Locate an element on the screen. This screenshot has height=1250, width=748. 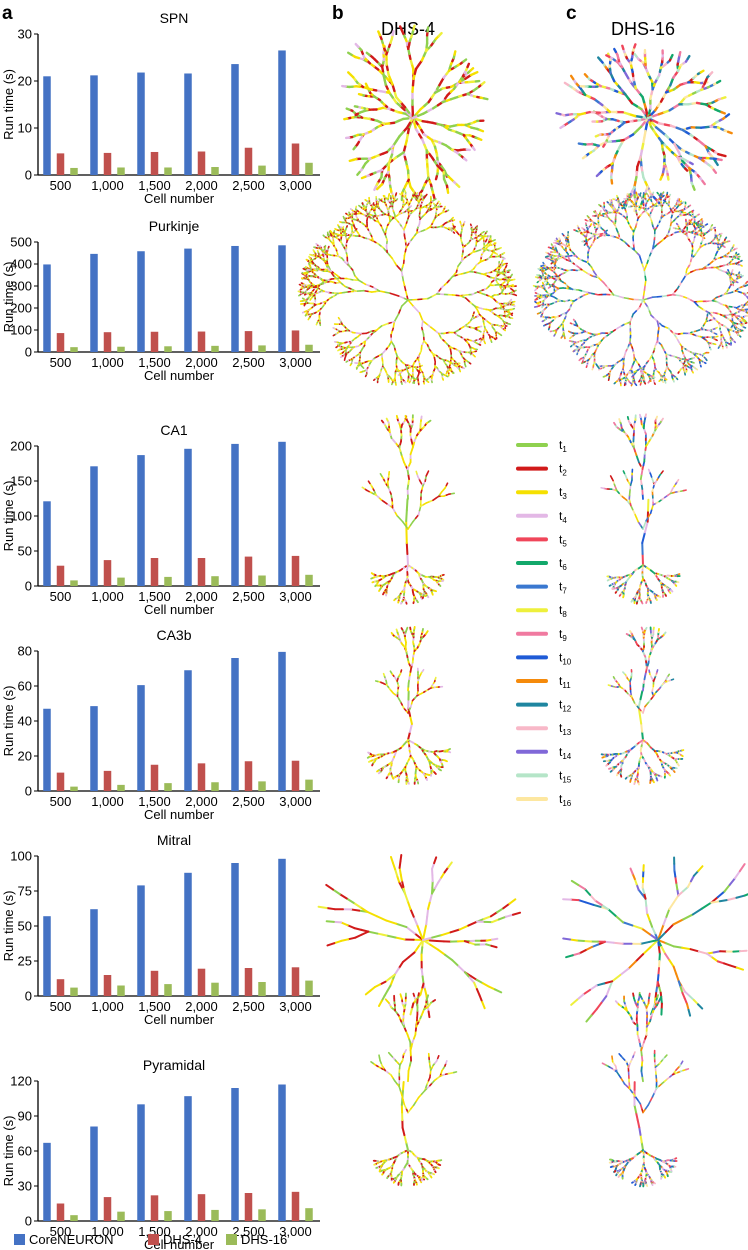
thread-label-t6: t6 is located at coordinates (563, 564).